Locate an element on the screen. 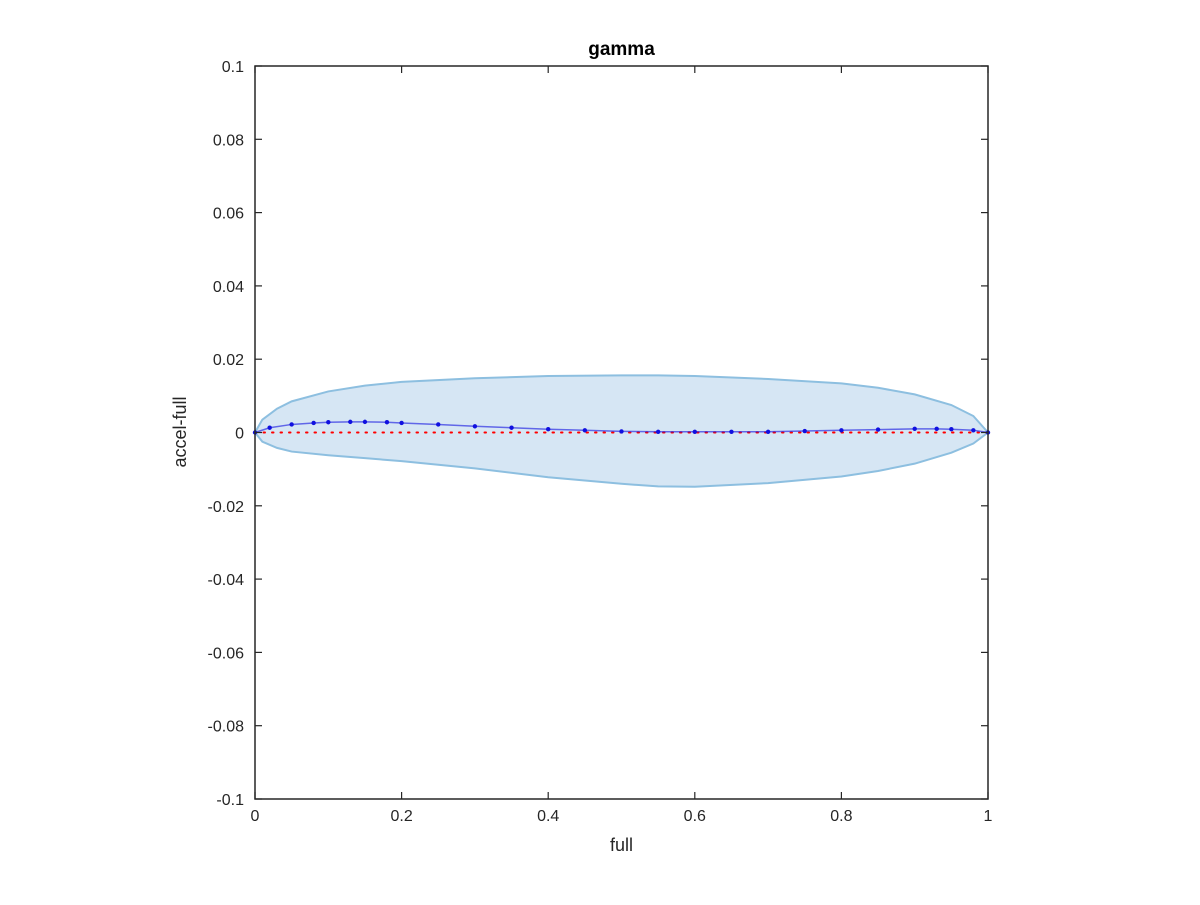  series-layer is located at coordinates (621, 427).